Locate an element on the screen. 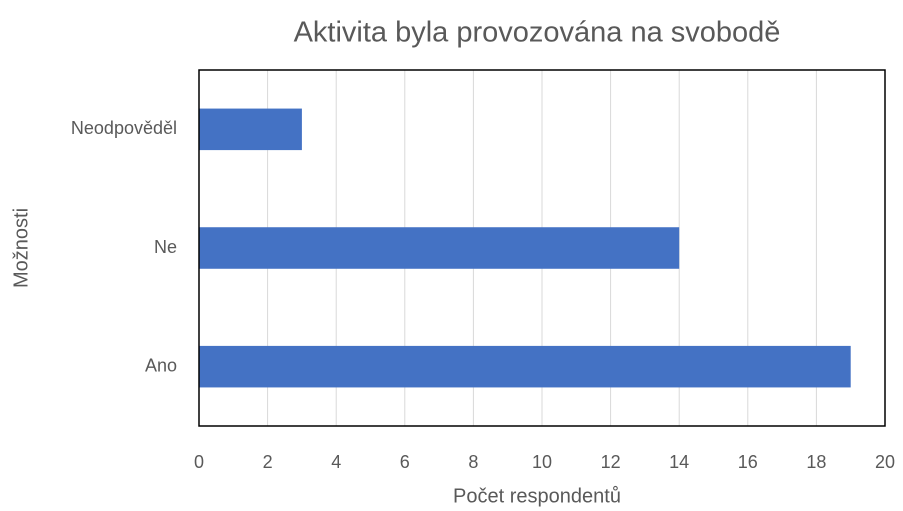  x-tick-label: 12 is located at coordinates (611, 462).